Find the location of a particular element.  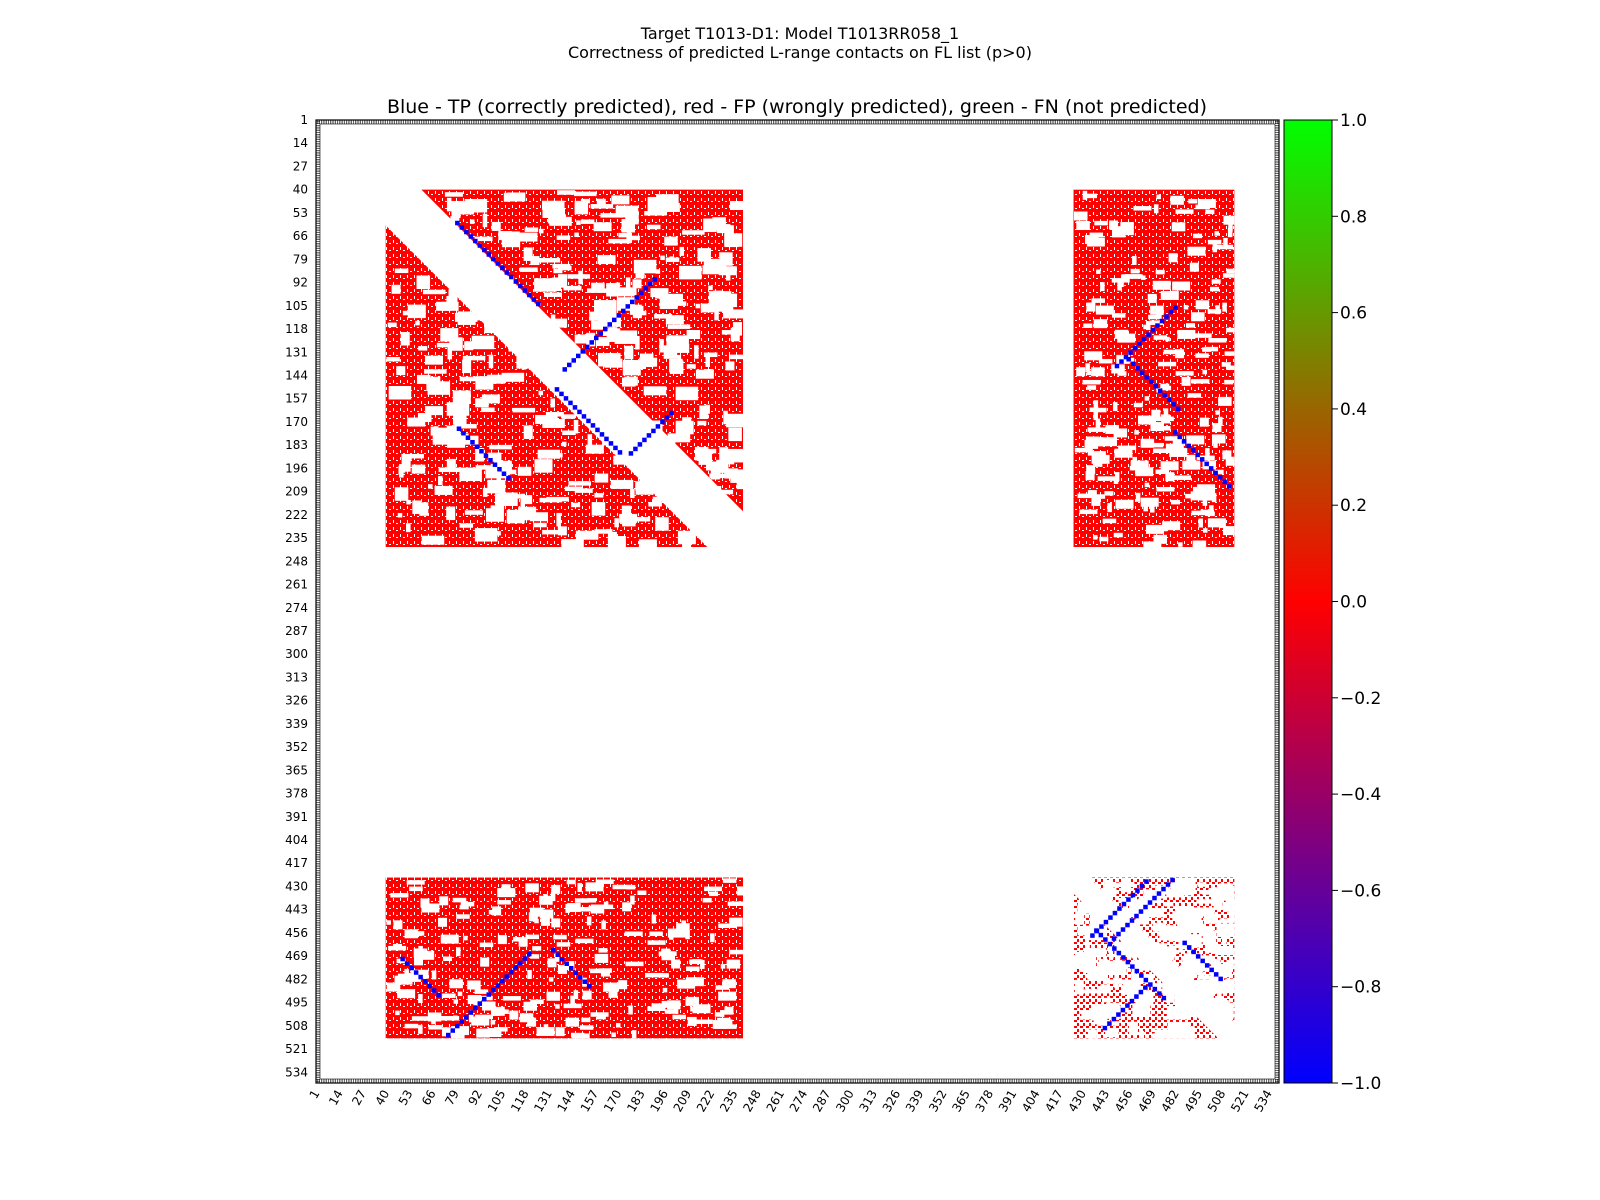

x-tick-label: 196 is located at coordinates (659, 1101).